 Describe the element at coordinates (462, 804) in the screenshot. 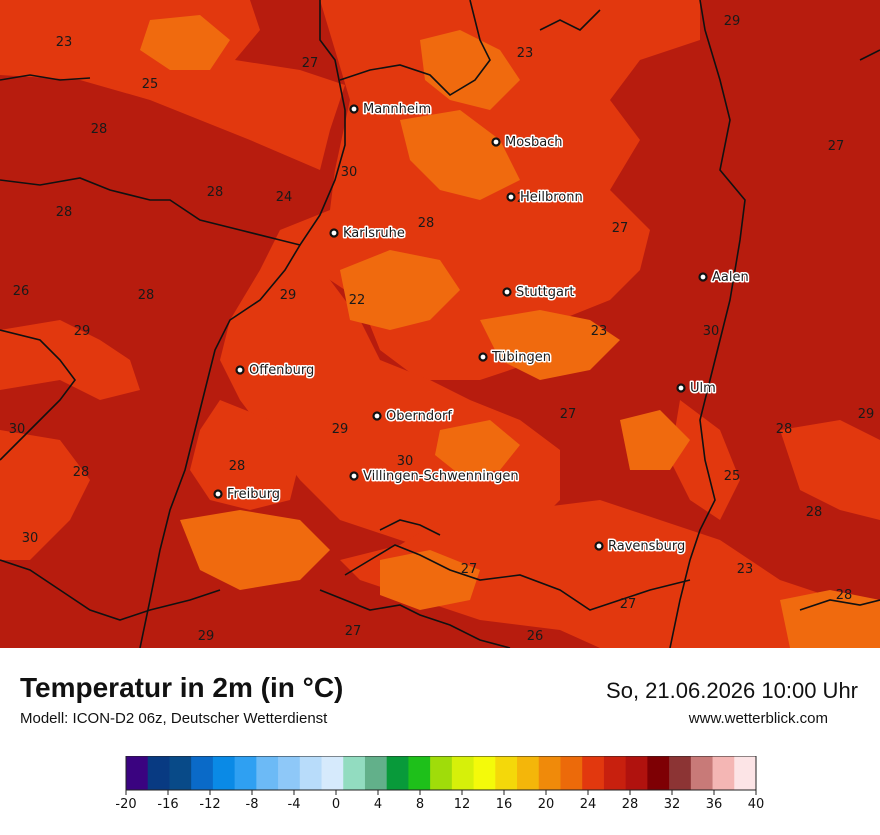

I see `legend-tick-label: 12` at that location.